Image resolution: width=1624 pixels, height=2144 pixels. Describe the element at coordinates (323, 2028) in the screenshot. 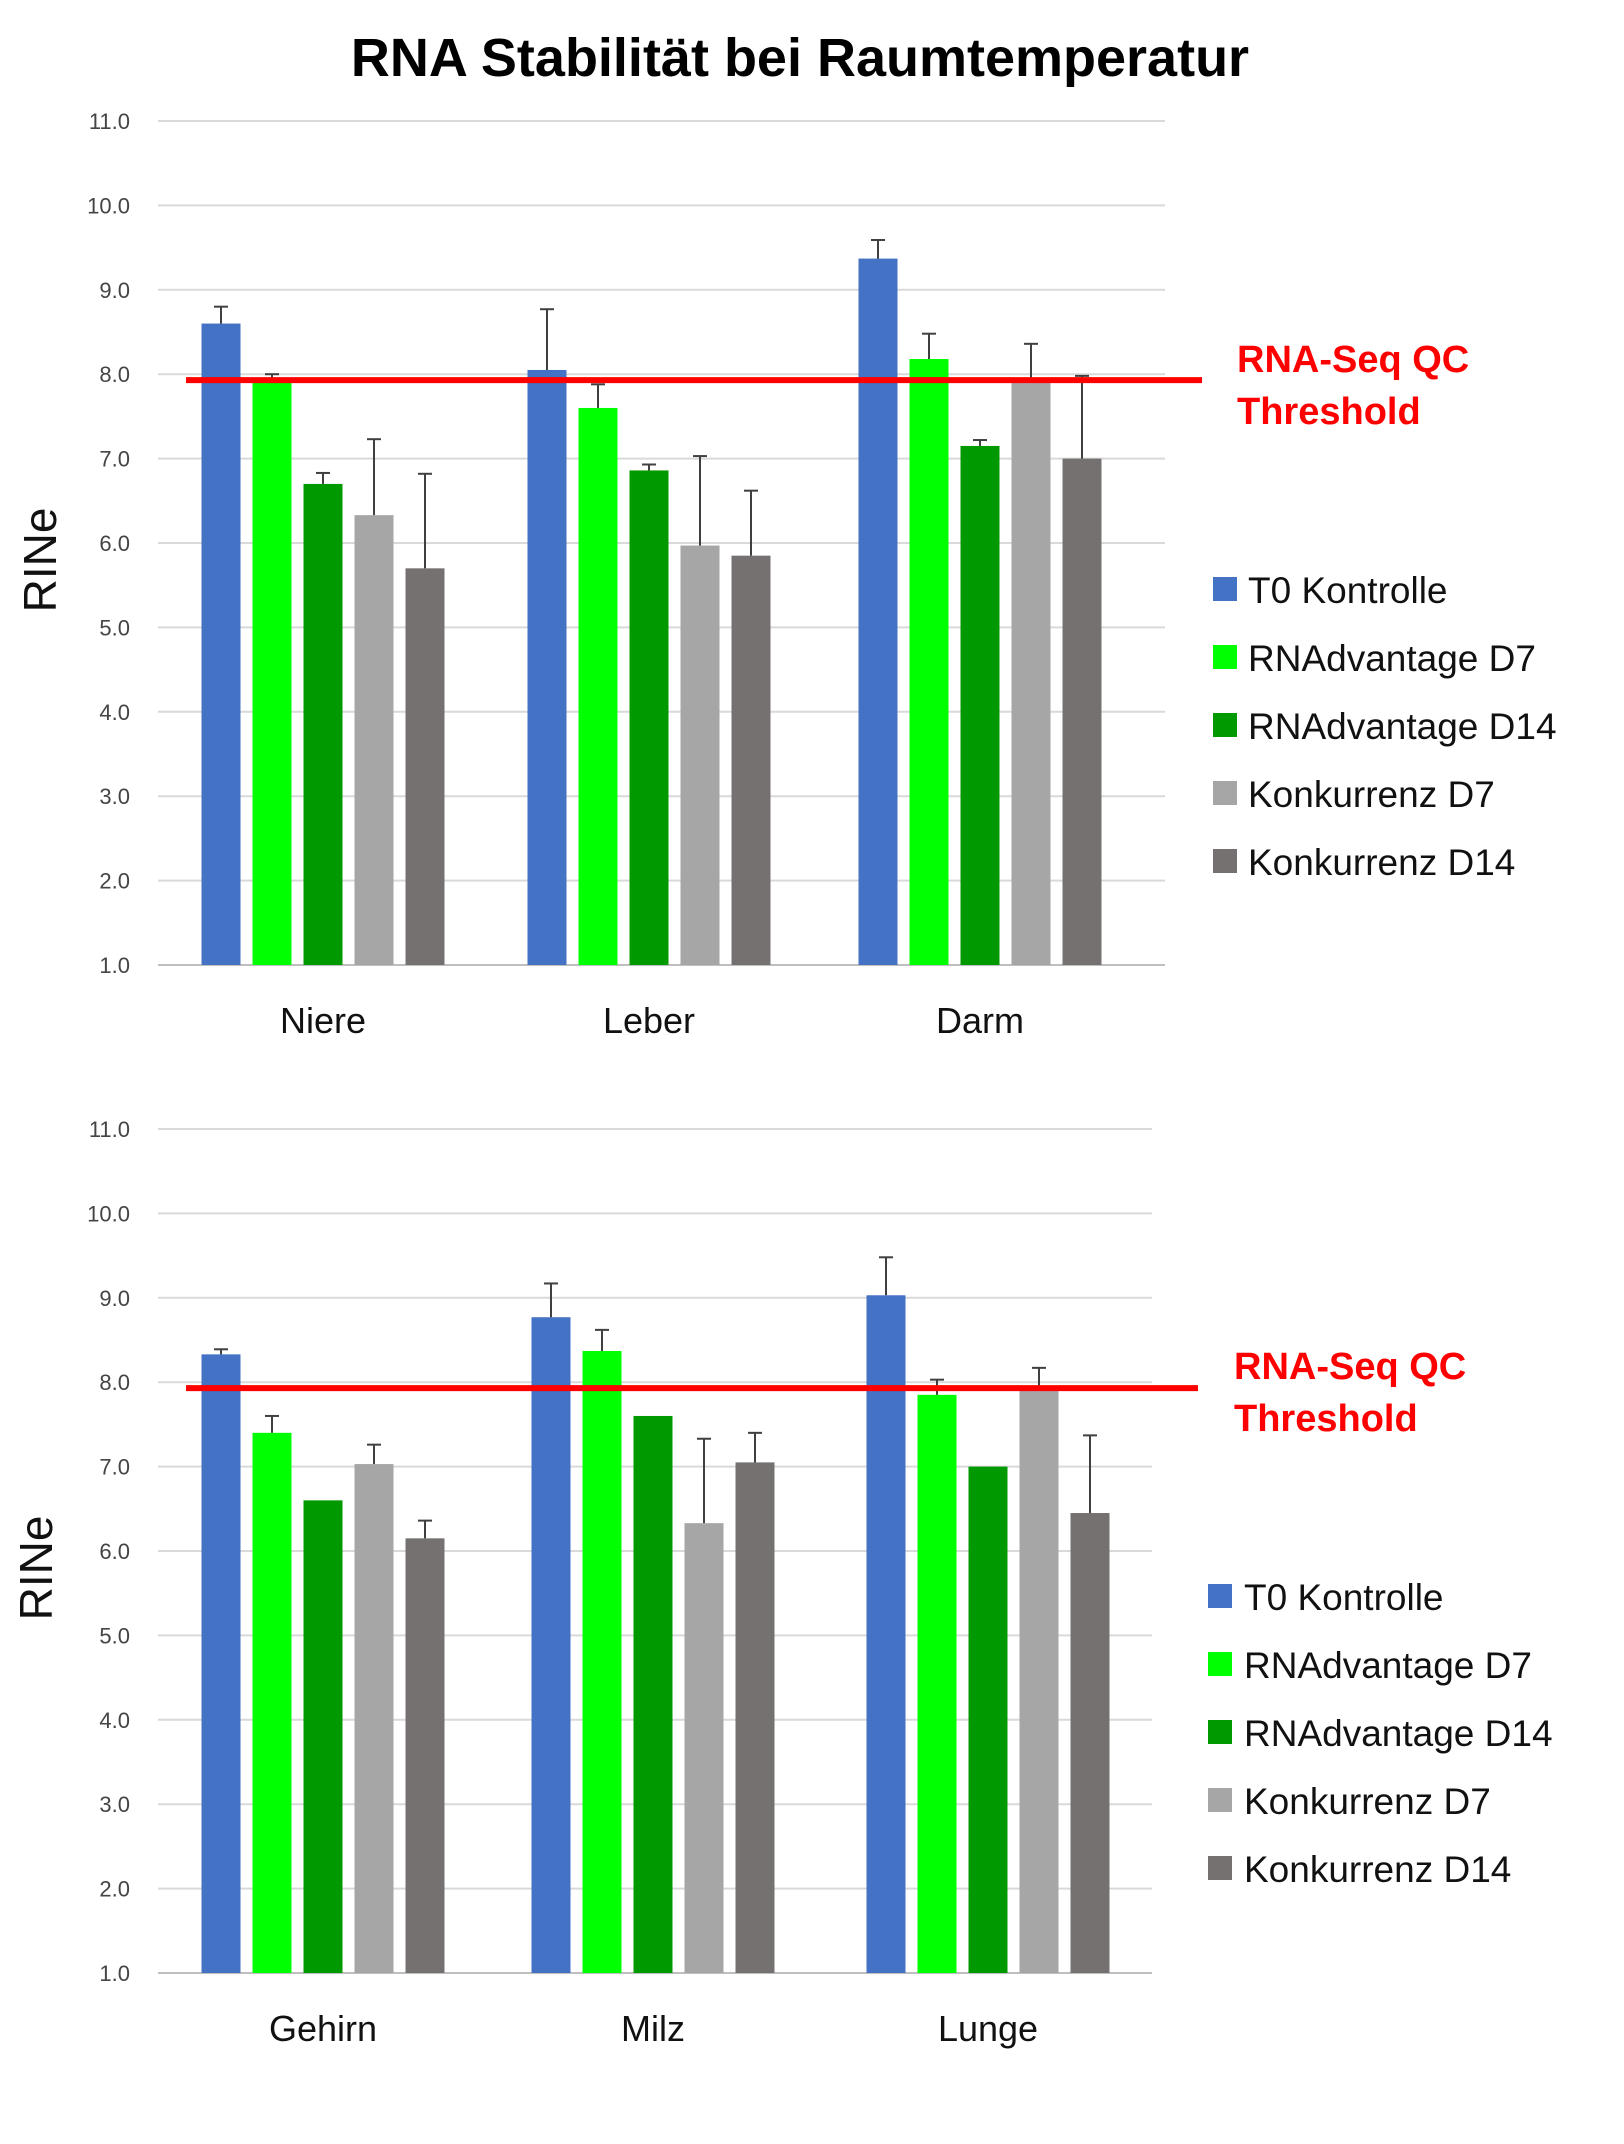

I see `category-label: Gehirn` at that location.